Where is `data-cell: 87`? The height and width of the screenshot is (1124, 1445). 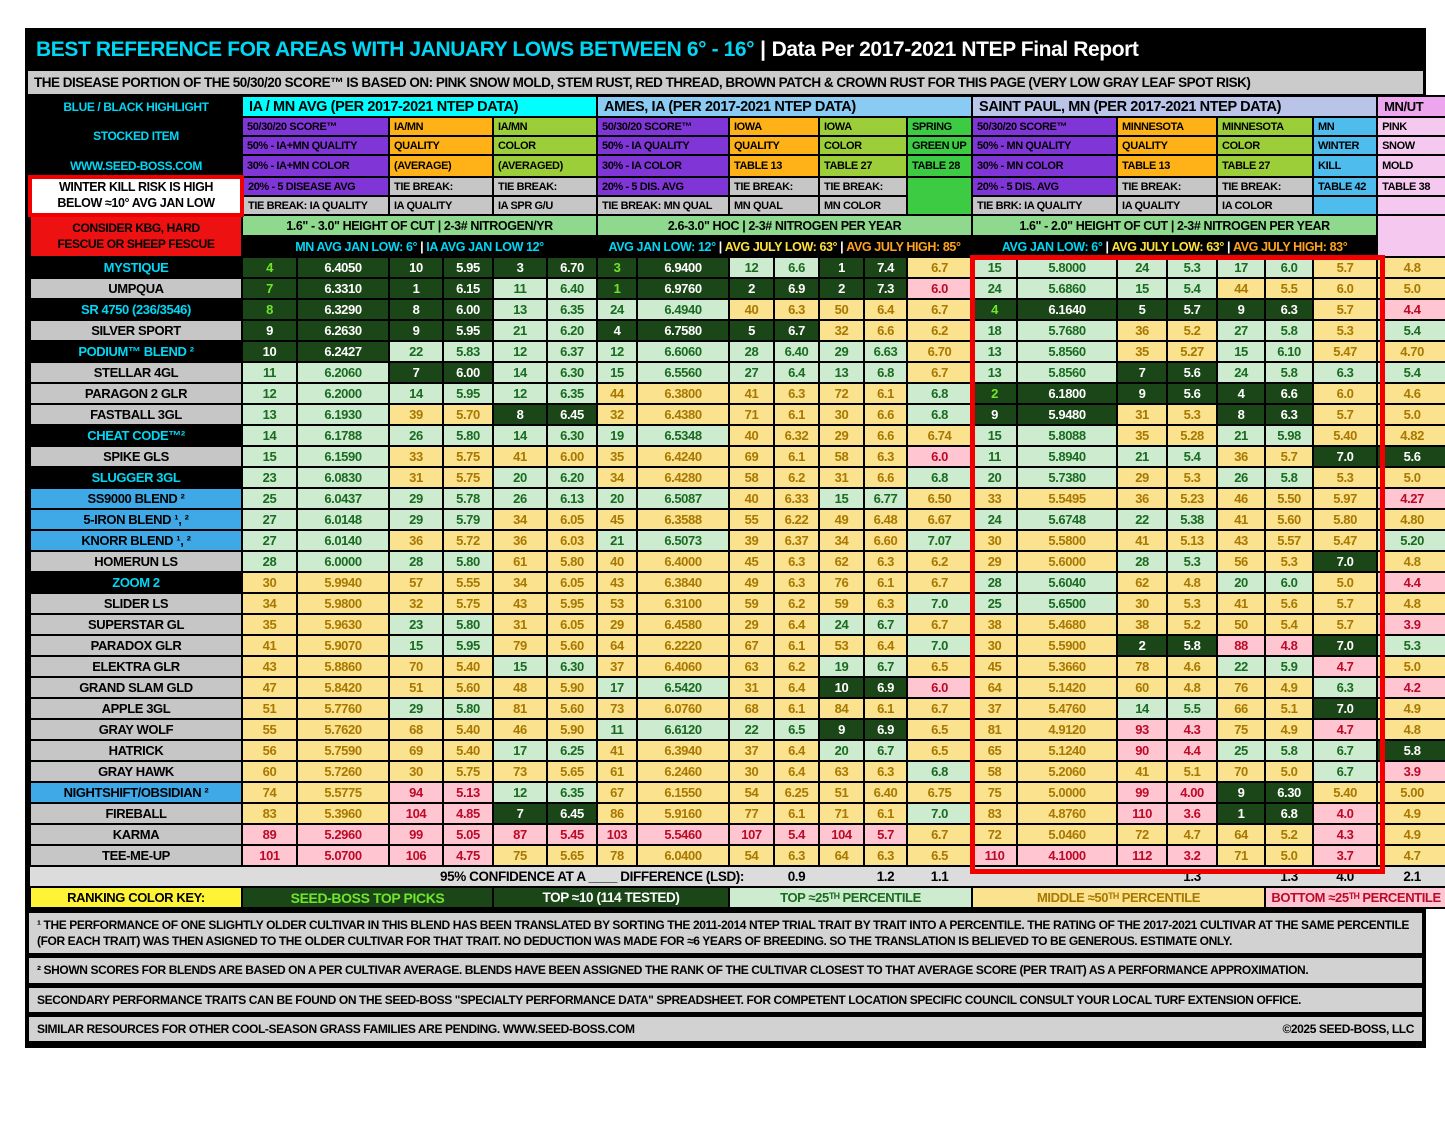
data-cell: 87 is located at coordinates (520, 834).